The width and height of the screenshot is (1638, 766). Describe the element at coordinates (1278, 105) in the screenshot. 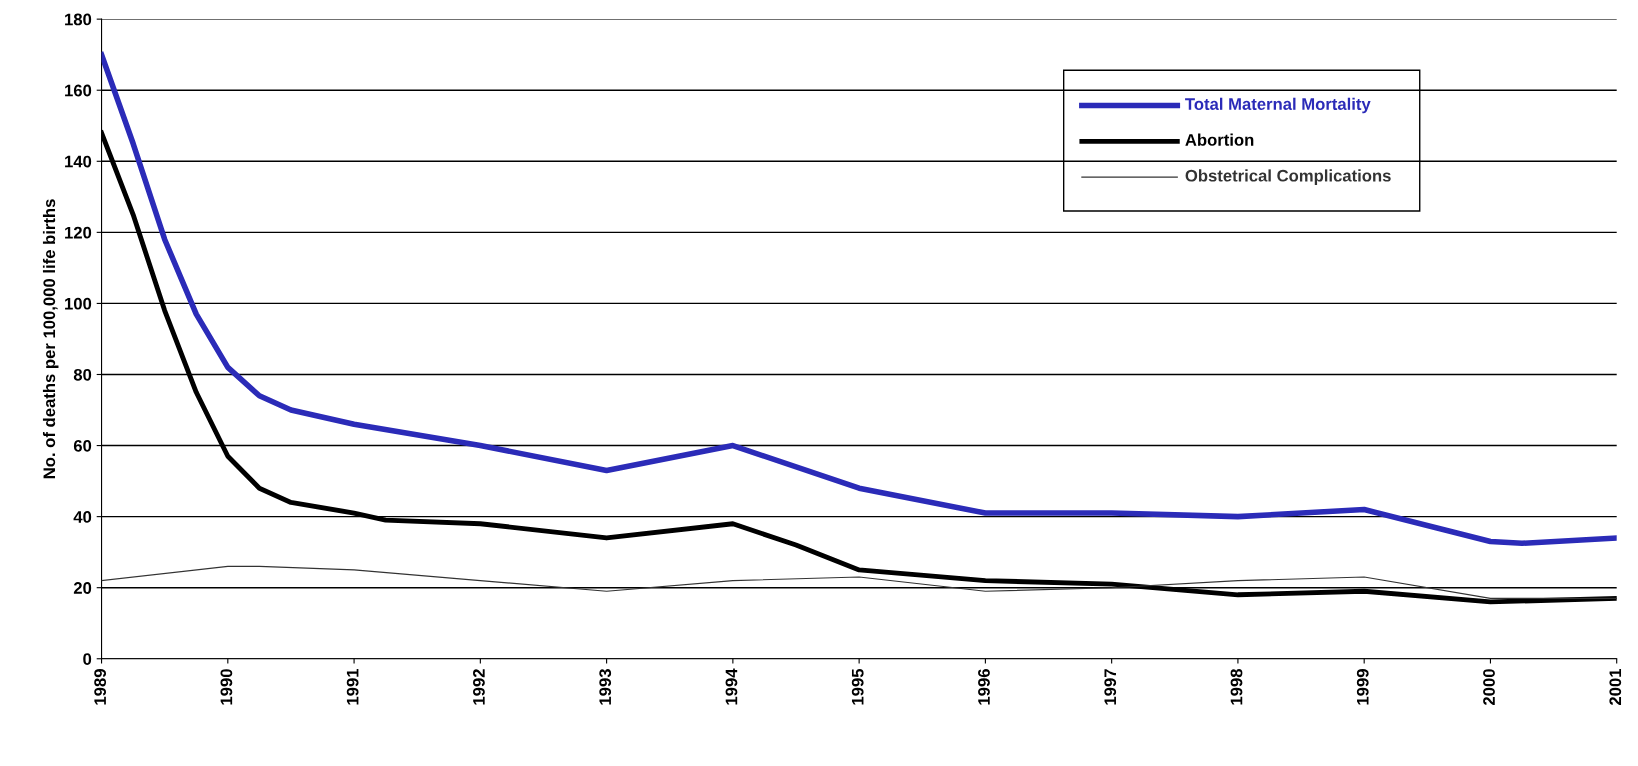

I see `text: Total Maternal Mortality` at that location.